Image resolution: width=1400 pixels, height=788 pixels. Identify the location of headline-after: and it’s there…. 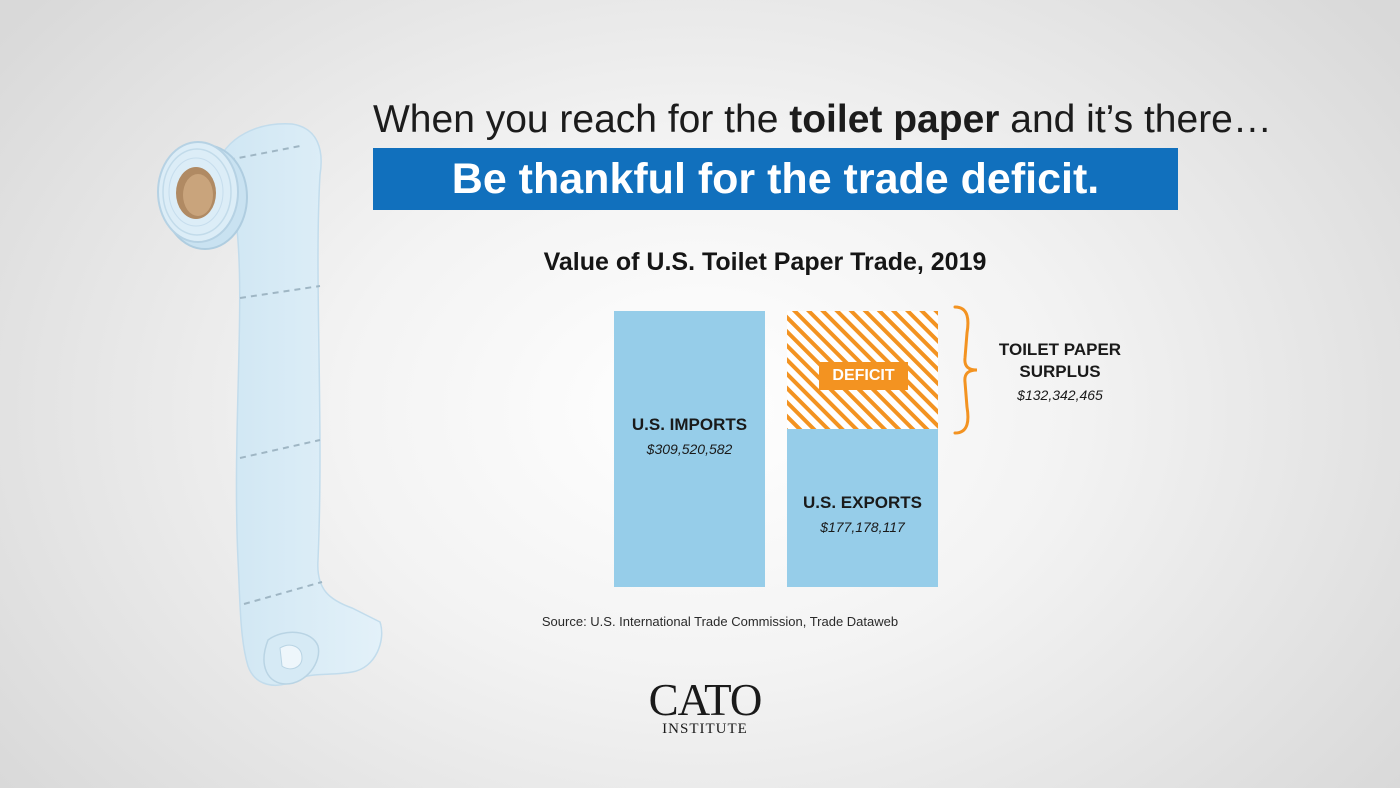
(1135, 119).